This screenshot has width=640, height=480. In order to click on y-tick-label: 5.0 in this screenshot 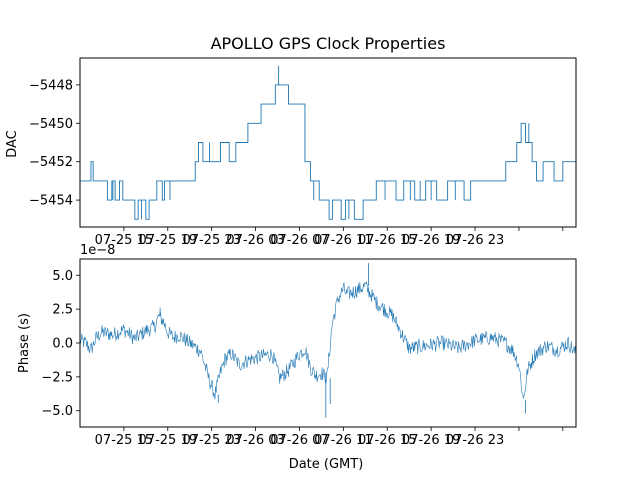, I will do `click(62, 276)`.